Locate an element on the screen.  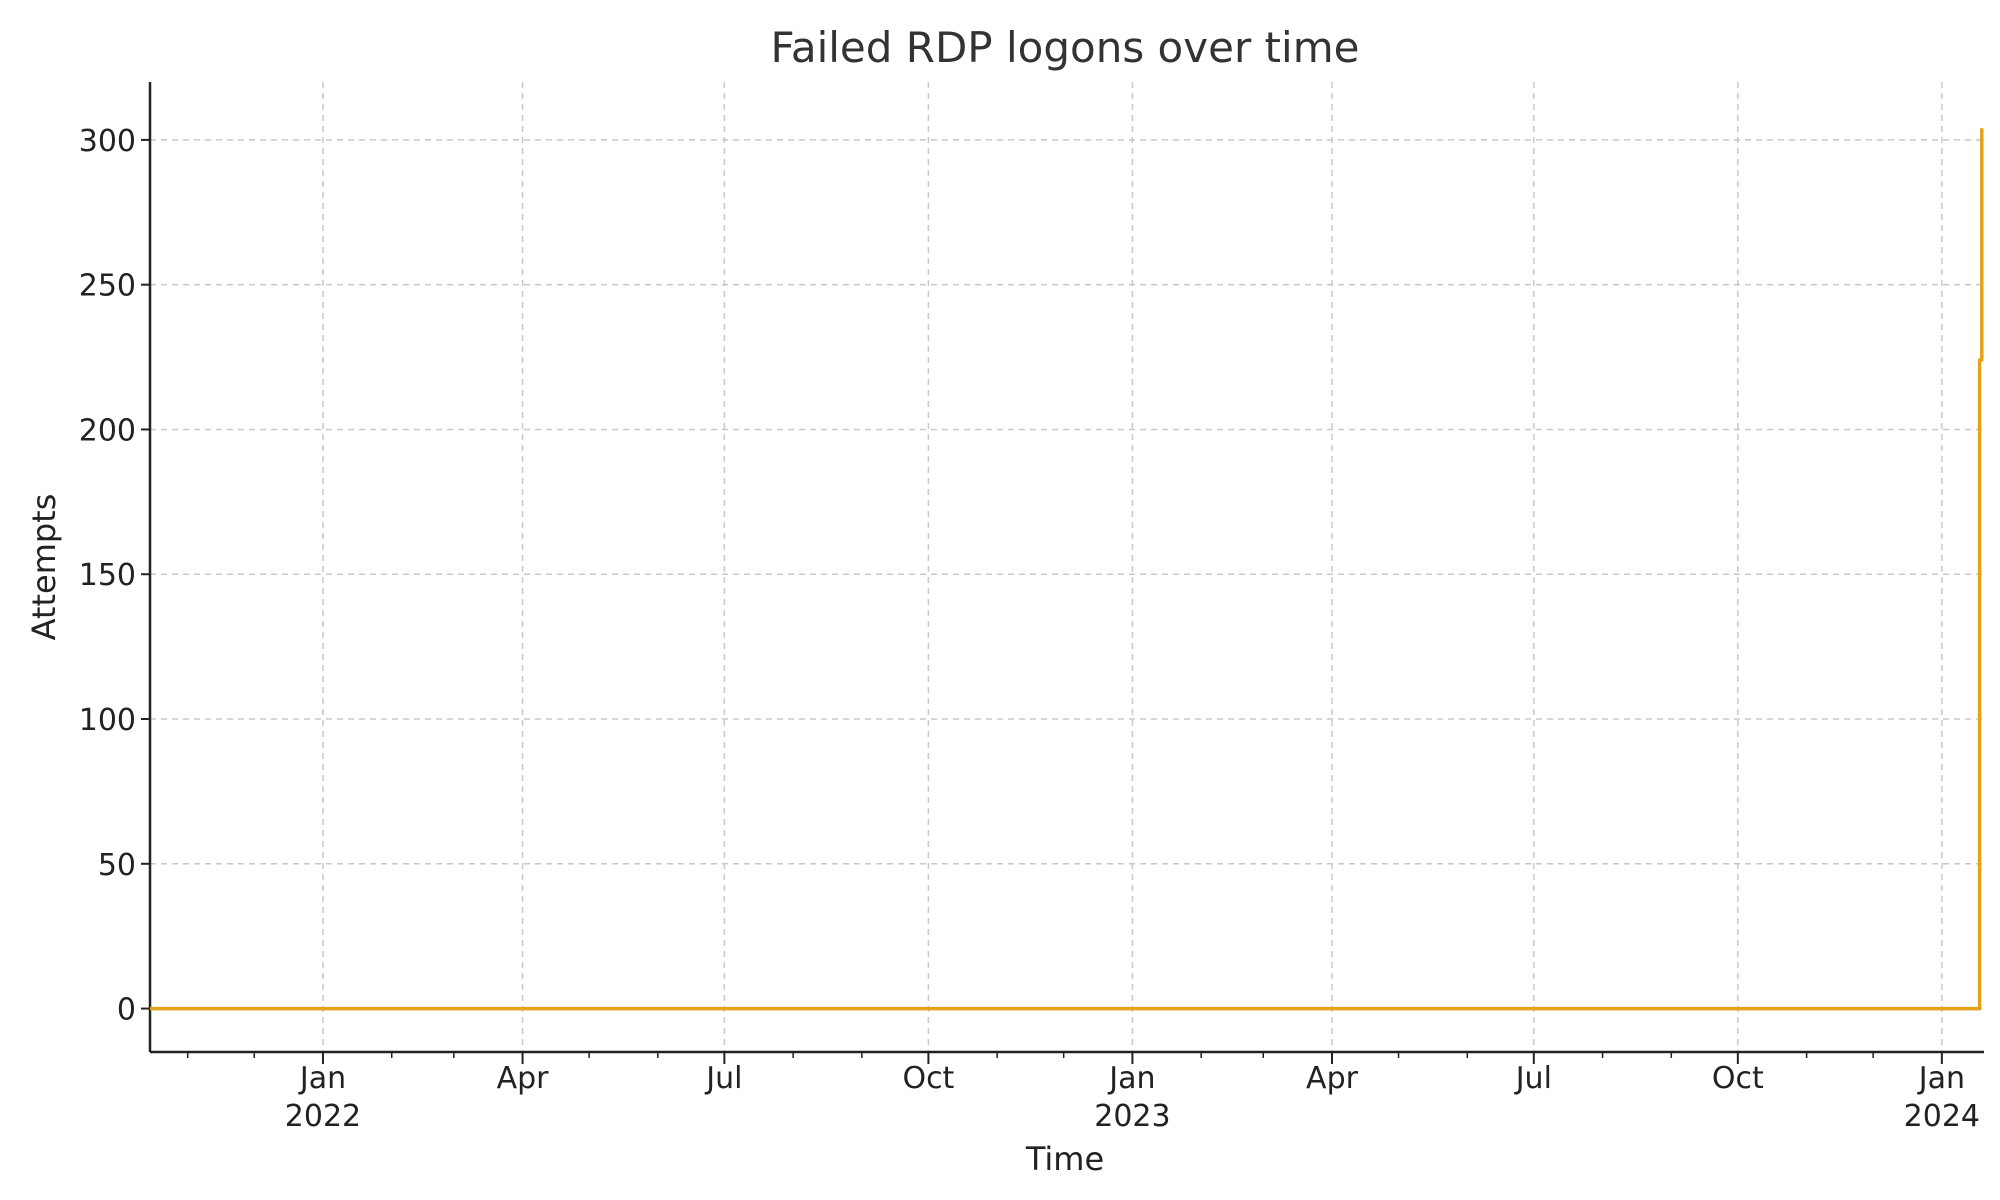
y-tick-label: 50 is located at coordinates (117, 865).